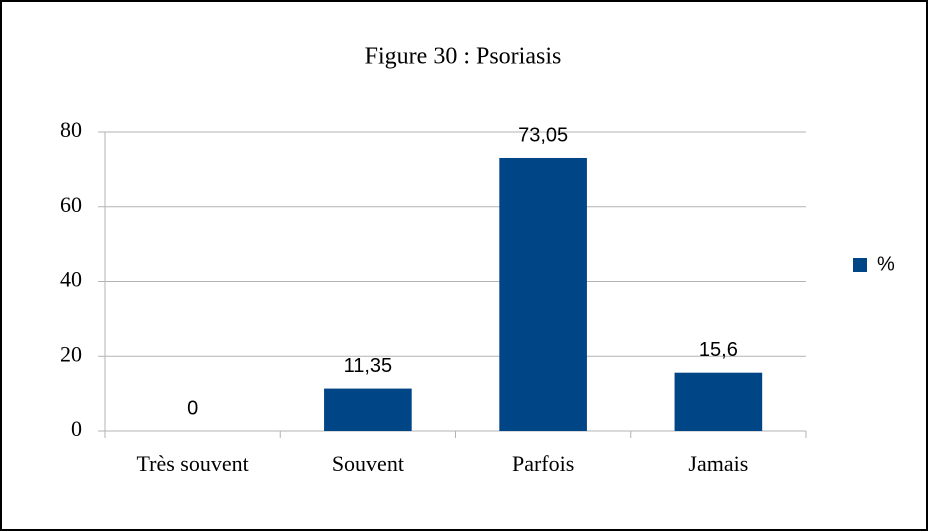 The width and height of the screenshot is (928, 531). What do you see at coordinates (543, 135) in the screenshot?
I see `value-label: 73,05` at bounding box center [543, 135].